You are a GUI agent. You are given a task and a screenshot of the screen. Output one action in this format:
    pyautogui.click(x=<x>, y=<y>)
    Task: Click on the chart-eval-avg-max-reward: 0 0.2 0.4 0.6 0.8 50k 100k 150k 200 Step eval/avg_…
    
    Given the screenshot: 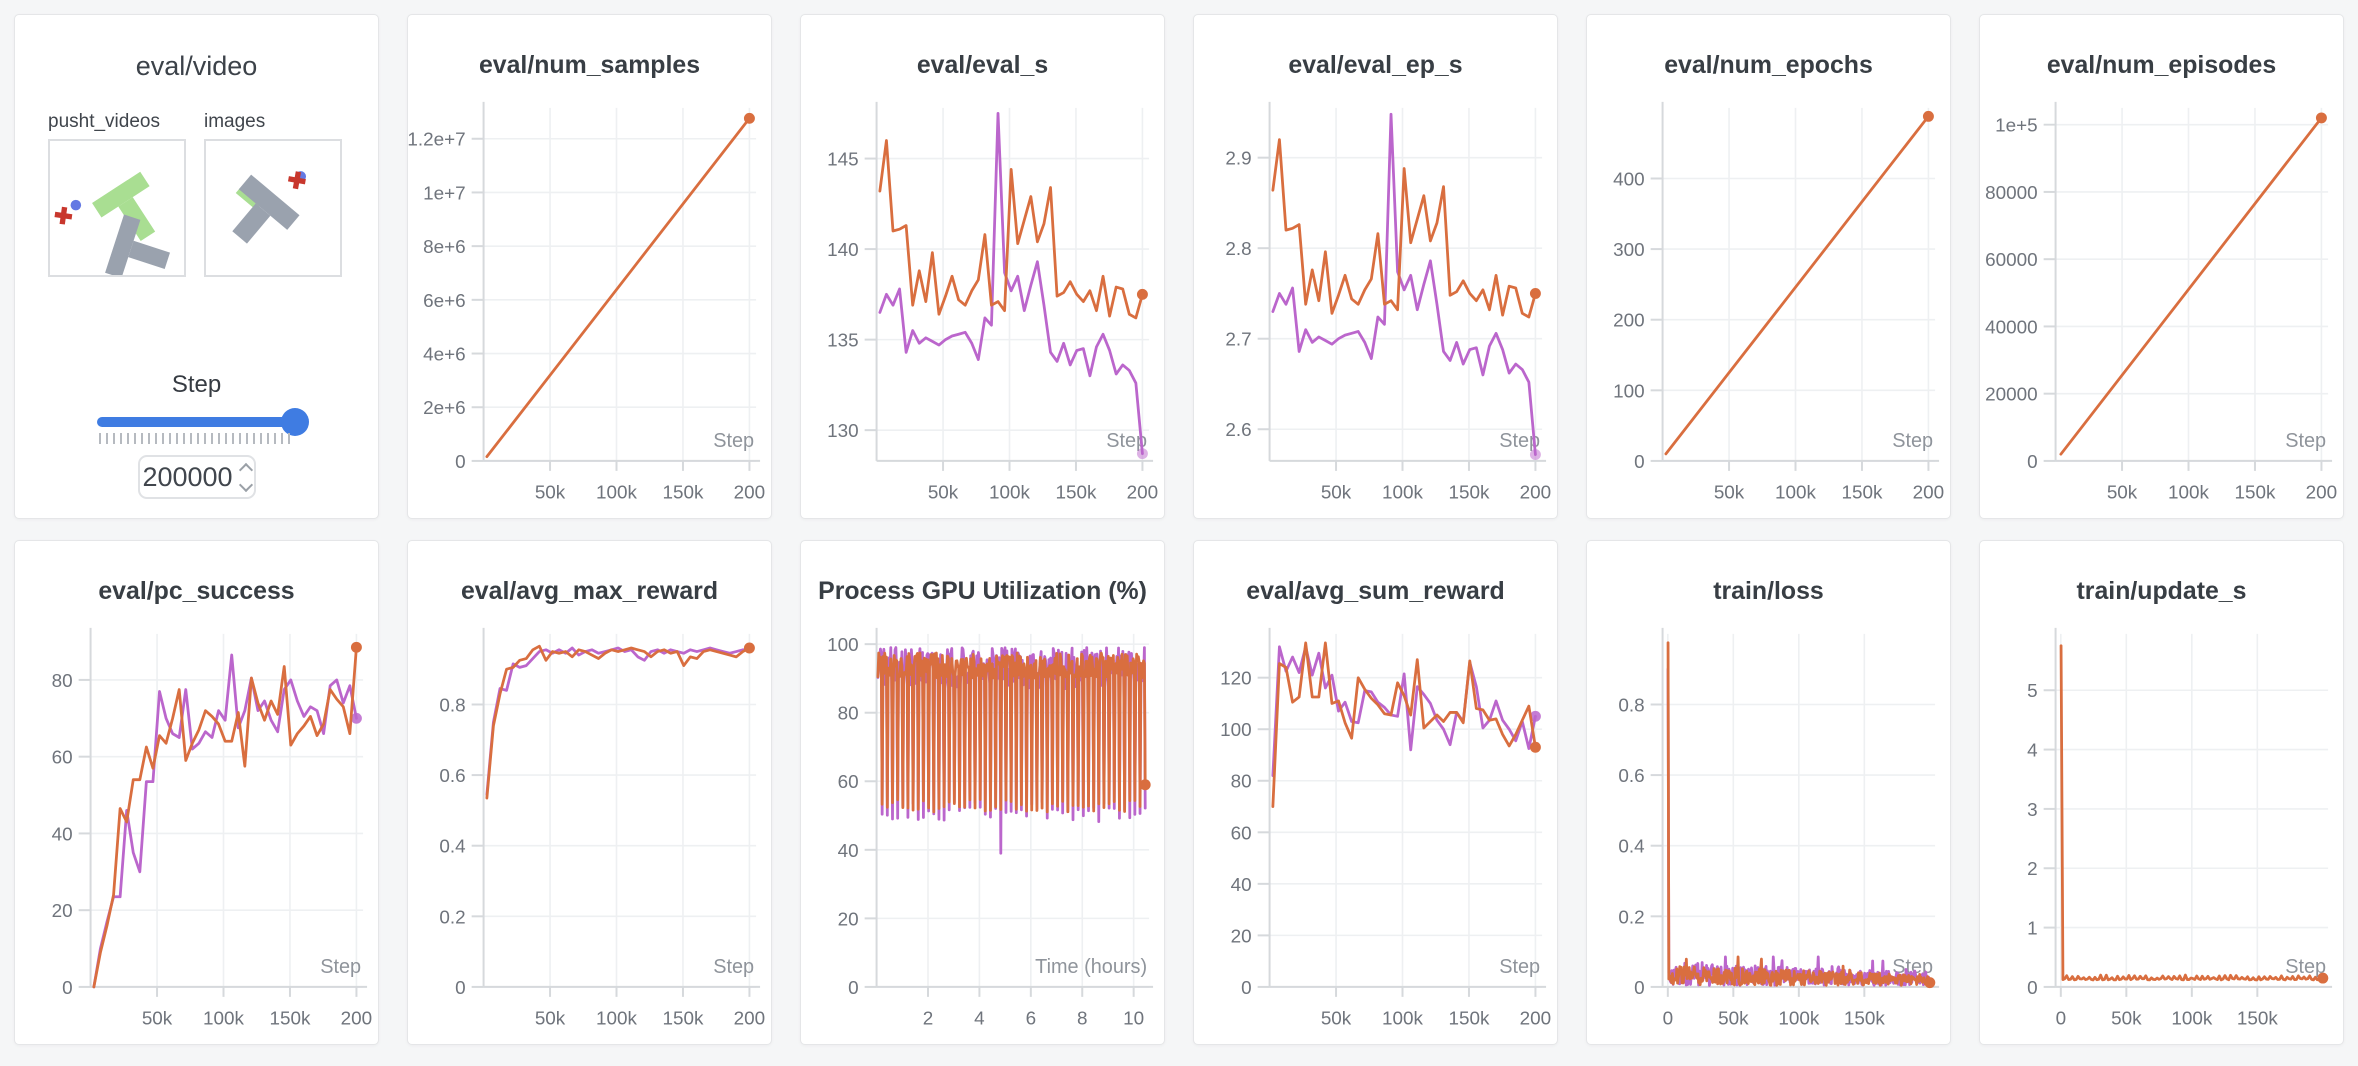 What is the action you would take?
    pyautogui.click(x=589, y=792)
    